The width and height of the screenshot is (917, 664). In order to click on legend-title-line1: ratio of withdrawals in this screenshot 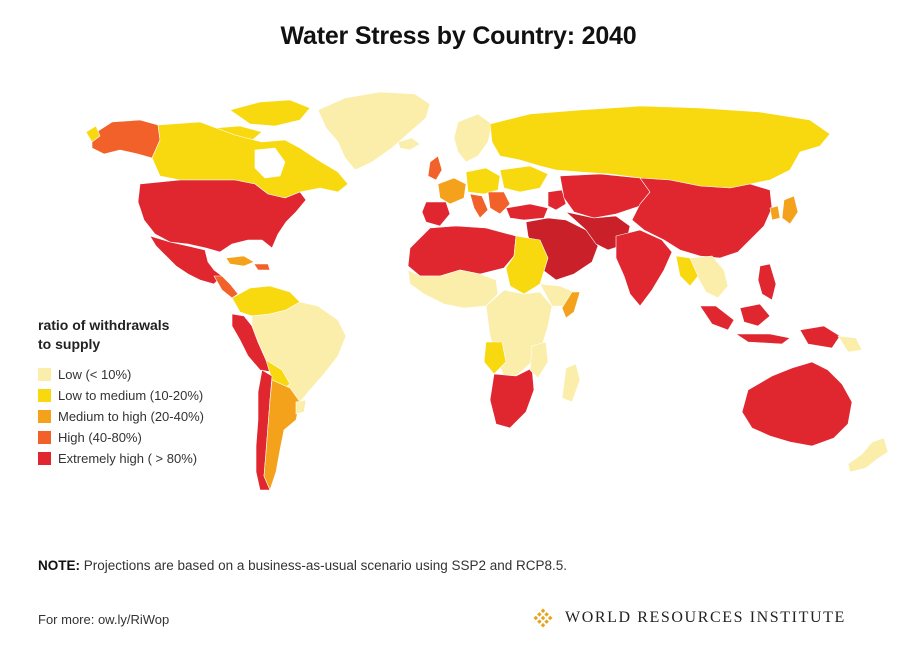, I will do `click(104, 325)`.